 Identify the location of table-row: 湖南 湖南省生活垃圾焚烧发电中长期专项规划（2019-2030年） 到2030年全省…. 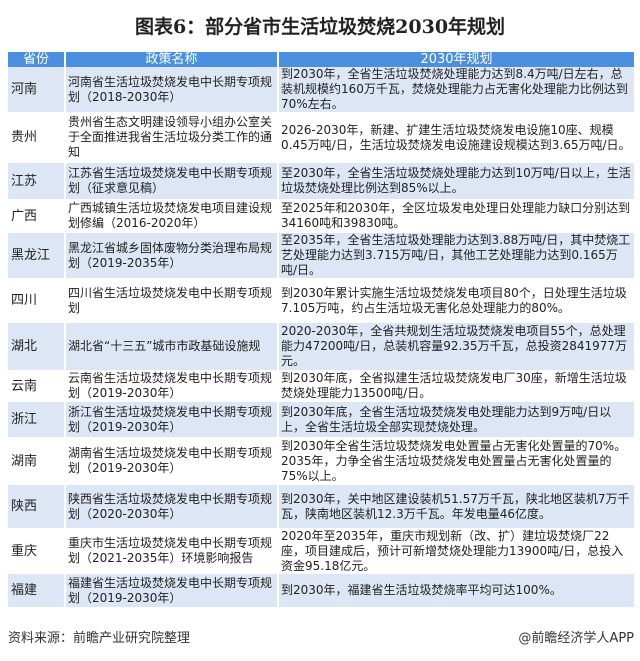
(322, 461).